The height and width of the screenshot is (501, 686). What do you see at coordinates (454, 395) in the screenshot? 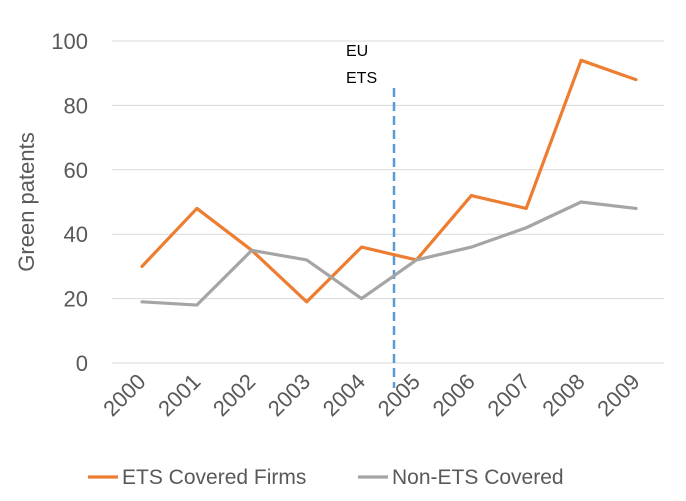
I see `x-tick-label-2006: 2006` at bounding box center [454, 395].